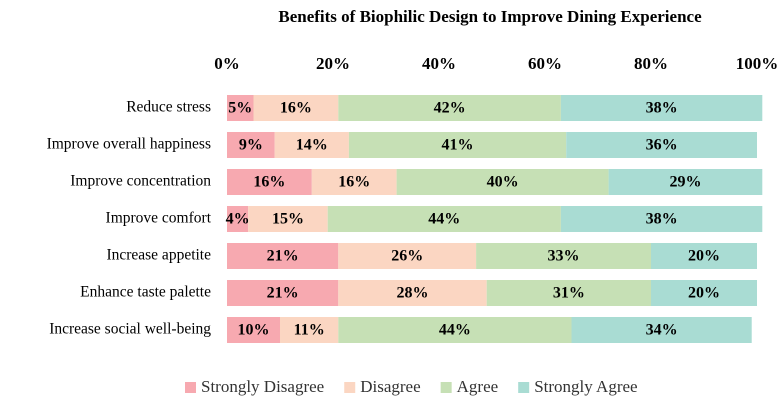 The image size is (783, 401). I want to click on value-label: 10%, so click(254, 330).